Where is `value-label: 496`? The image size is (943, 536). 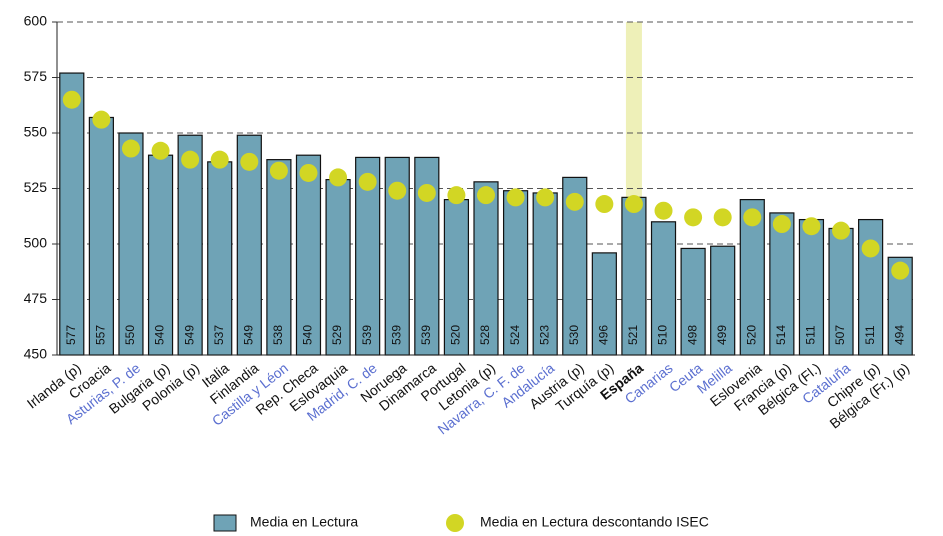
value-label: 496 is located at coordinates (604, 335).